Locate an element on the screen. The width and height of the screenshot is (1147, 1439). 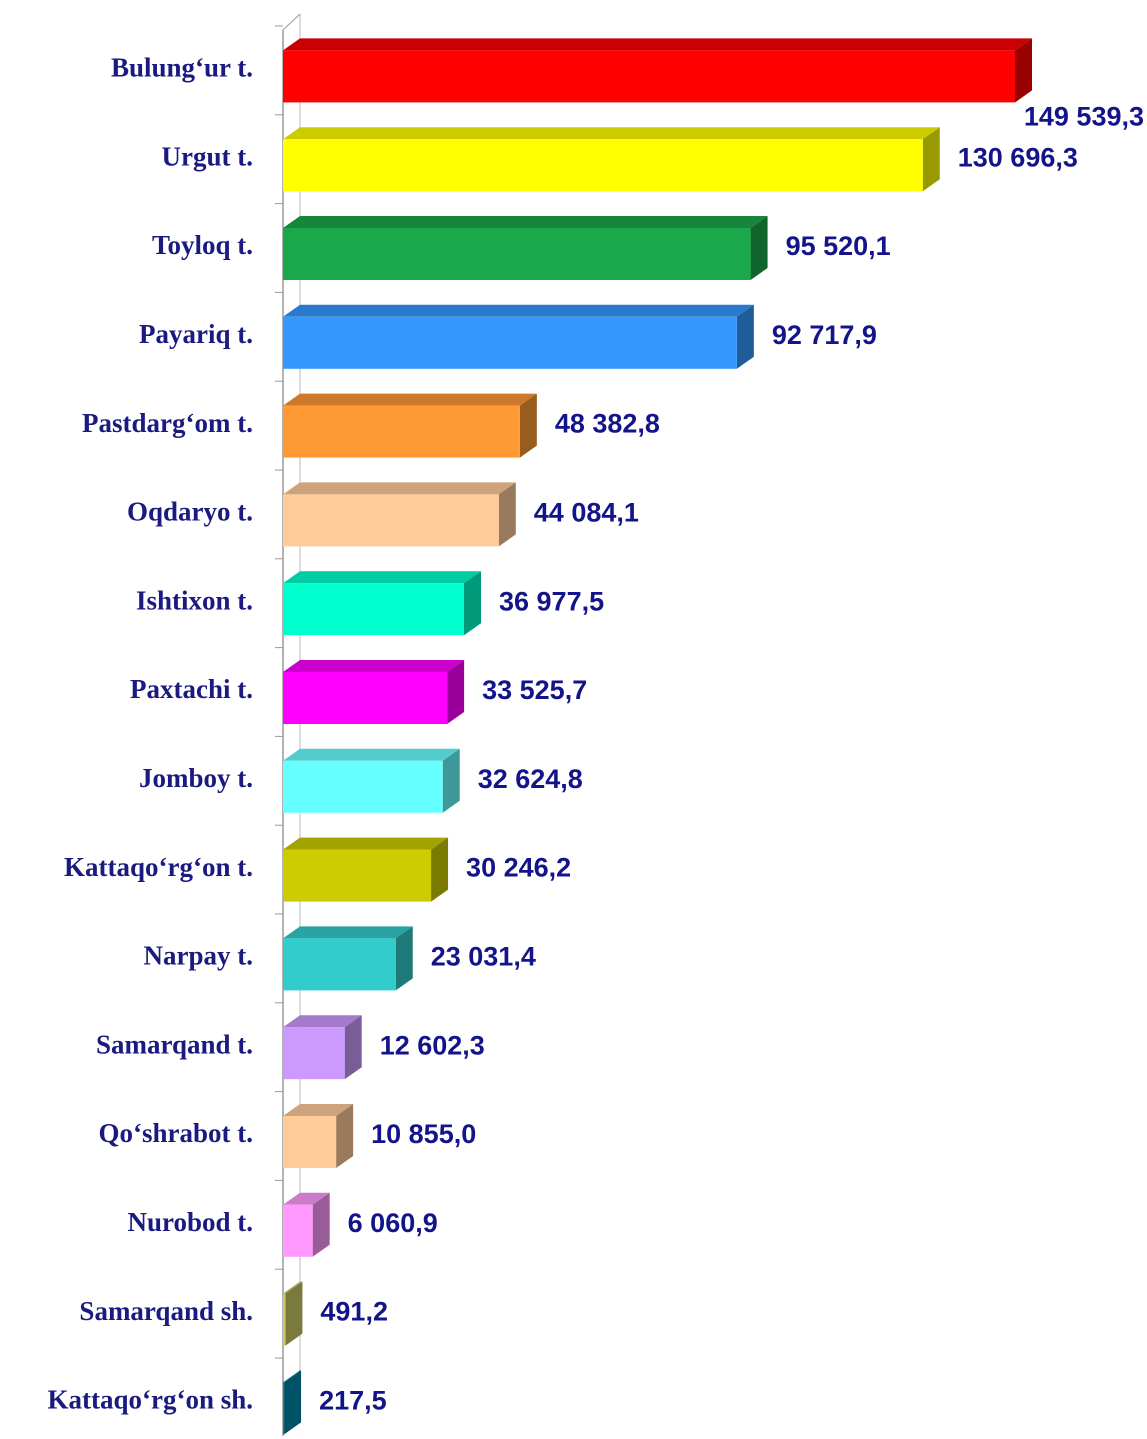
category-label: Kattaqo‘rg‘on sh. is located at coordinates (150, 1400).